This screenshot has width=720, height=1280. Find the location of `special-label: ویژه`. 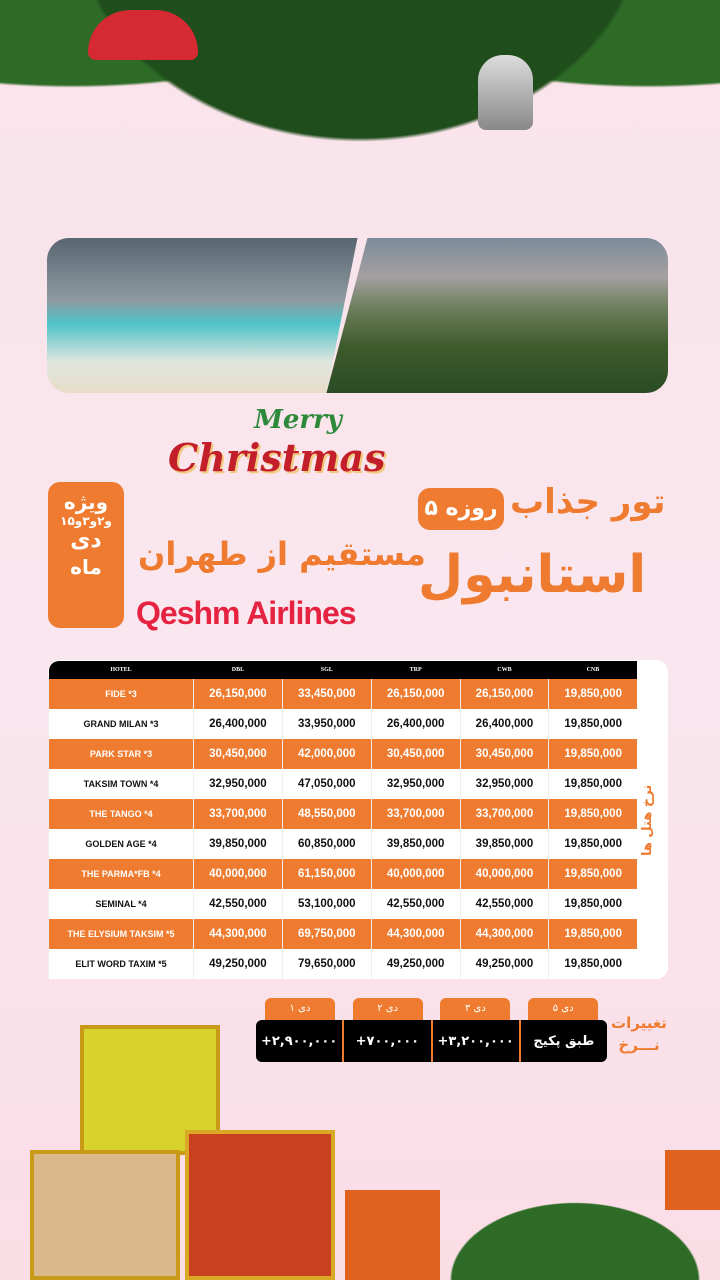

special-label: ویژه is located at coordinates (86, 502).